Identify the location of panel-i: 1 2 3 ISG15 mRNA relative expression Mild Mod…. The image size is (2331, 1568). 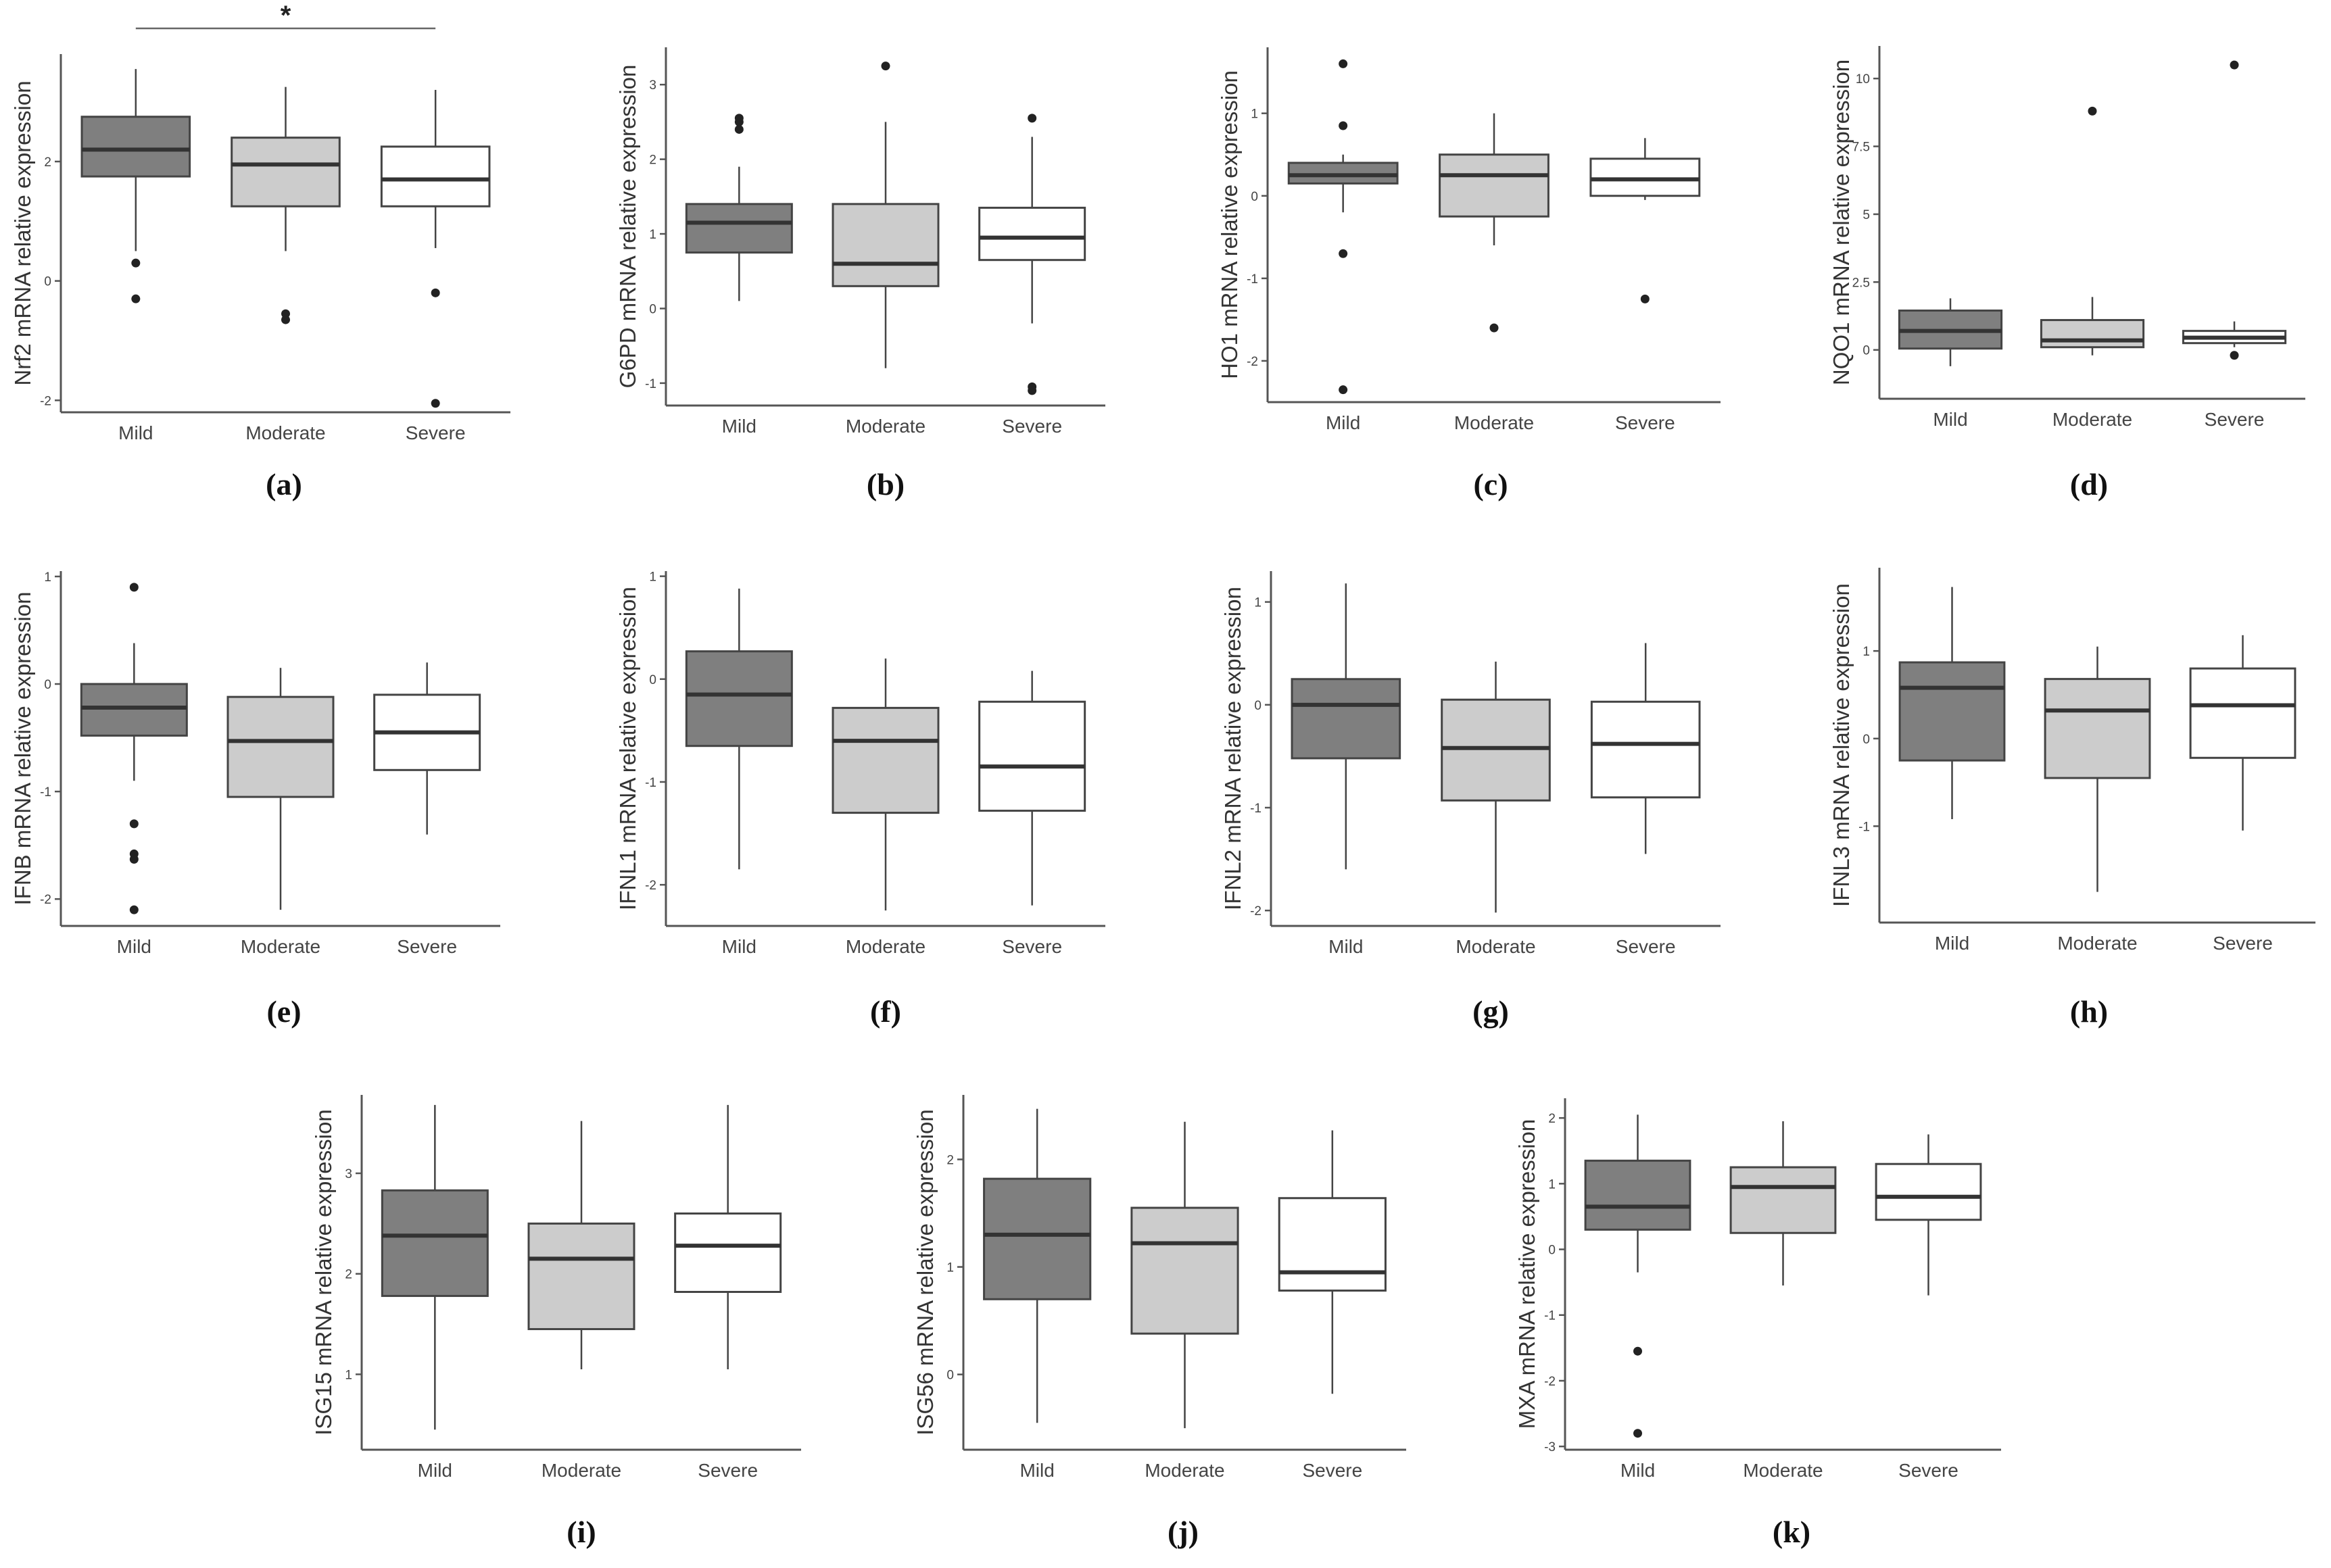
(556, 1288).